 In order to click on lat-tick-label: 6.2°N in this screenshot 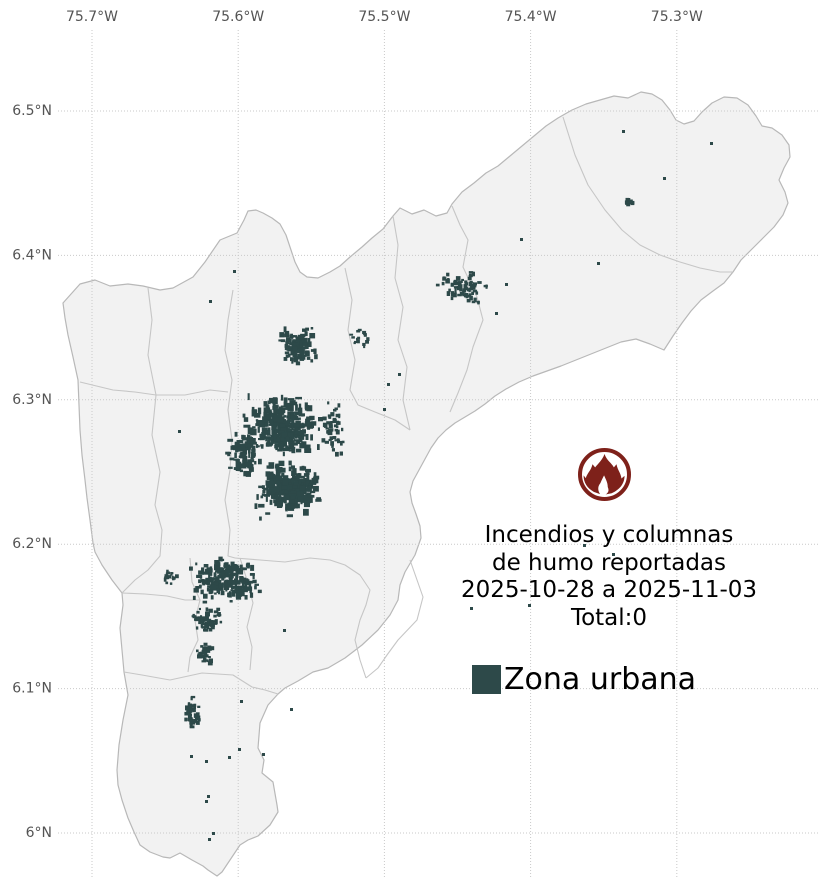, I will do `click(32, 544)`.